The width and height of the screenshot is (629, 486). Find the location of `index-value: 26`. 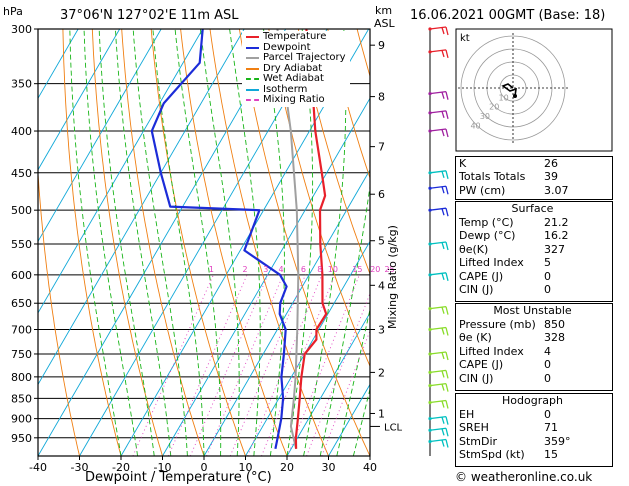

index-value: 26 is located at coordinates (551, 163).